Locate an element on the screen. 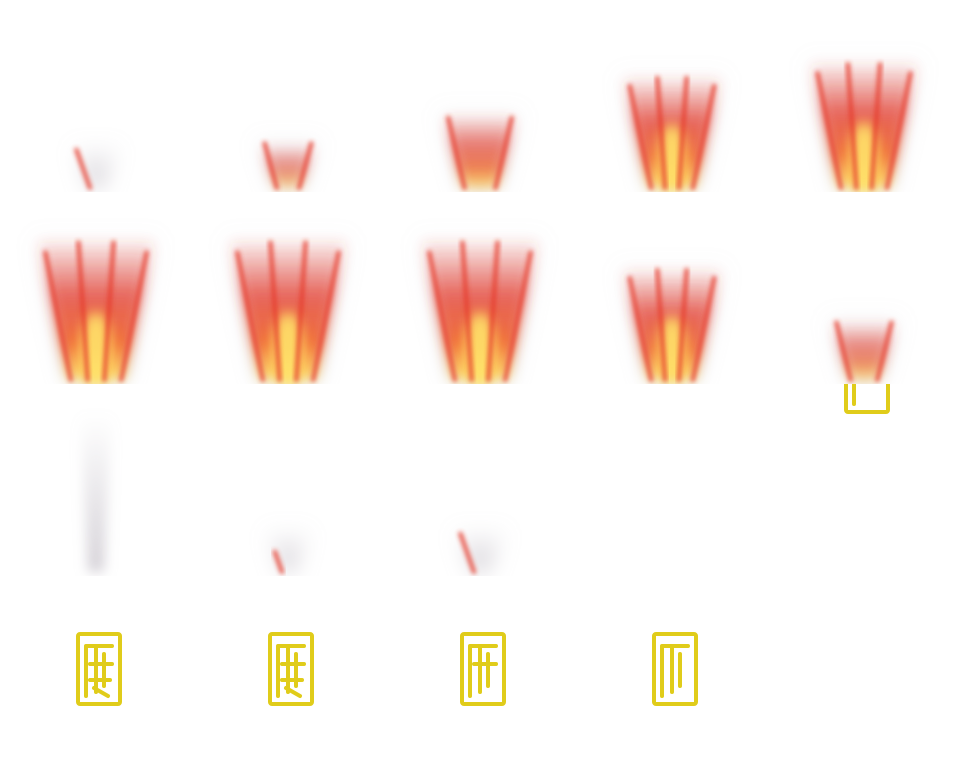 This screenshot has width=960, height=768. frame-1-flame is located at coordinates (96, 96).